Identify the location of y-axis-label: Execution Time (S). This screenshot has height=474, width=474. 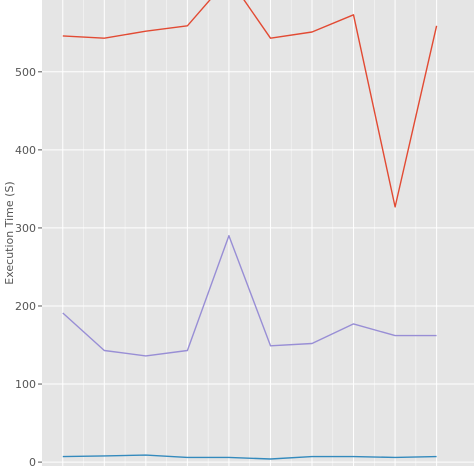
(9, 232).